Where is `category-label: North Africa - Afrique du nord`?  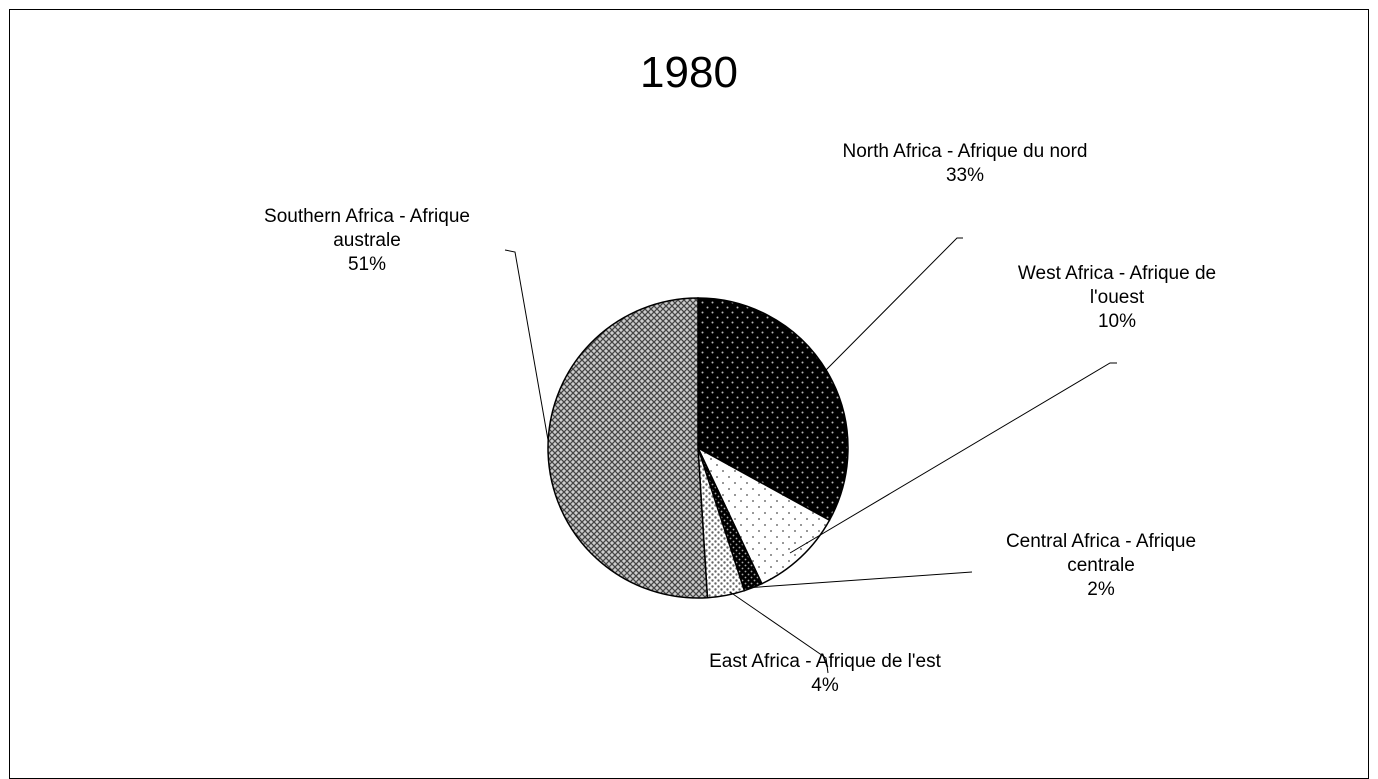
category-label: North Africa - Afrique du nord is located at coordinates (965, 151).